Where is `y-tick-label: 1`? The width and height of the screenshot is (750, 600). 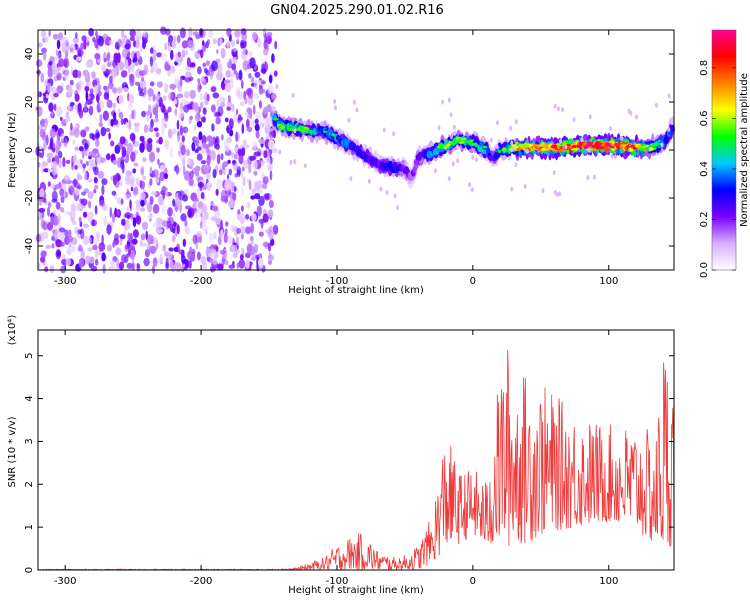 y-tick-label: 1 is located at coordinates (29, 527).